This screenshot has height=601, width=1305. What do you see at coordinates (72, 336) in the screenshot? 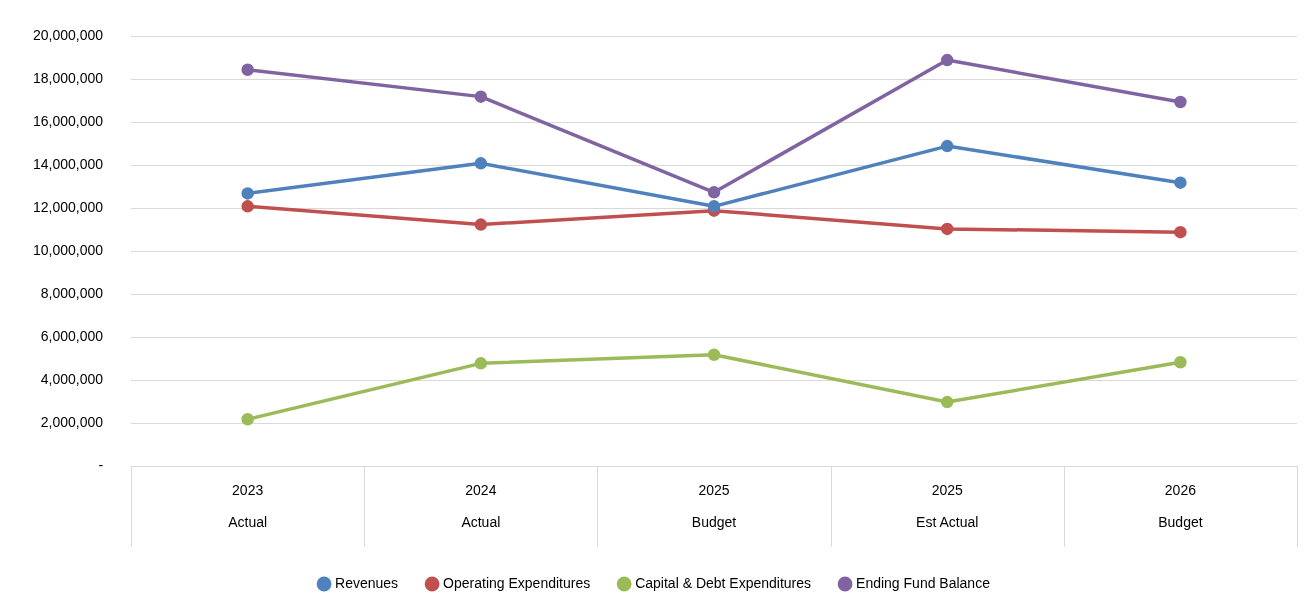
I see `y-tick-label: 6,000,000` at bounding box center [72, 336].